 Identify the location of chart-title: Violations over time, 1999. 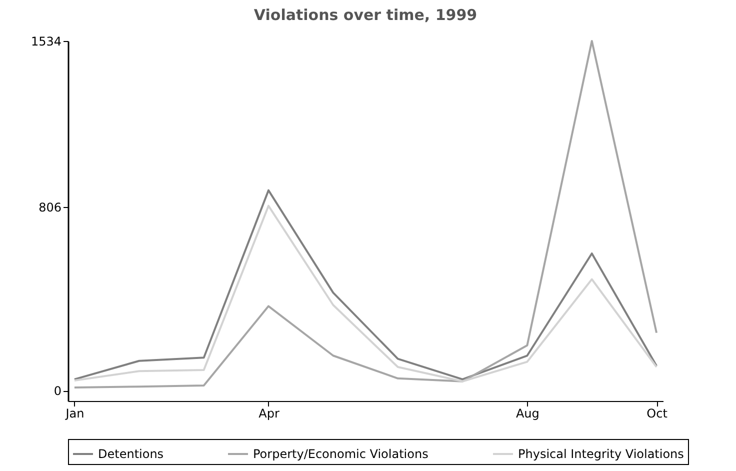
(366, 15).